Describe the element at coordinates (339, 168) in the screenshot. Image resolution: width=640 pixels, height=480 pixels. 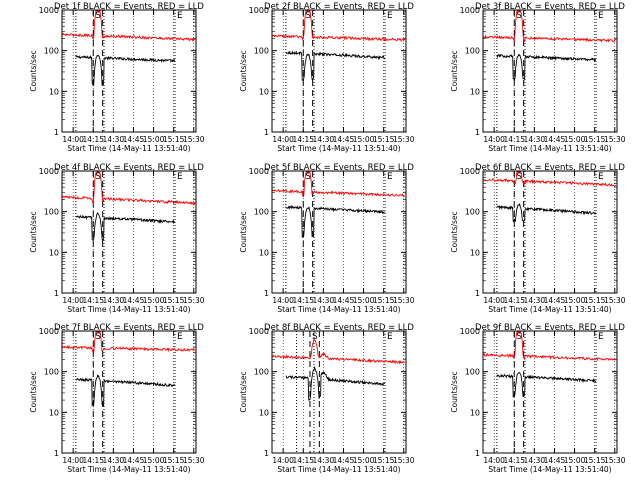
I see `panel-title: Det 5f BLACK = Events, RED = LLD` at that location.